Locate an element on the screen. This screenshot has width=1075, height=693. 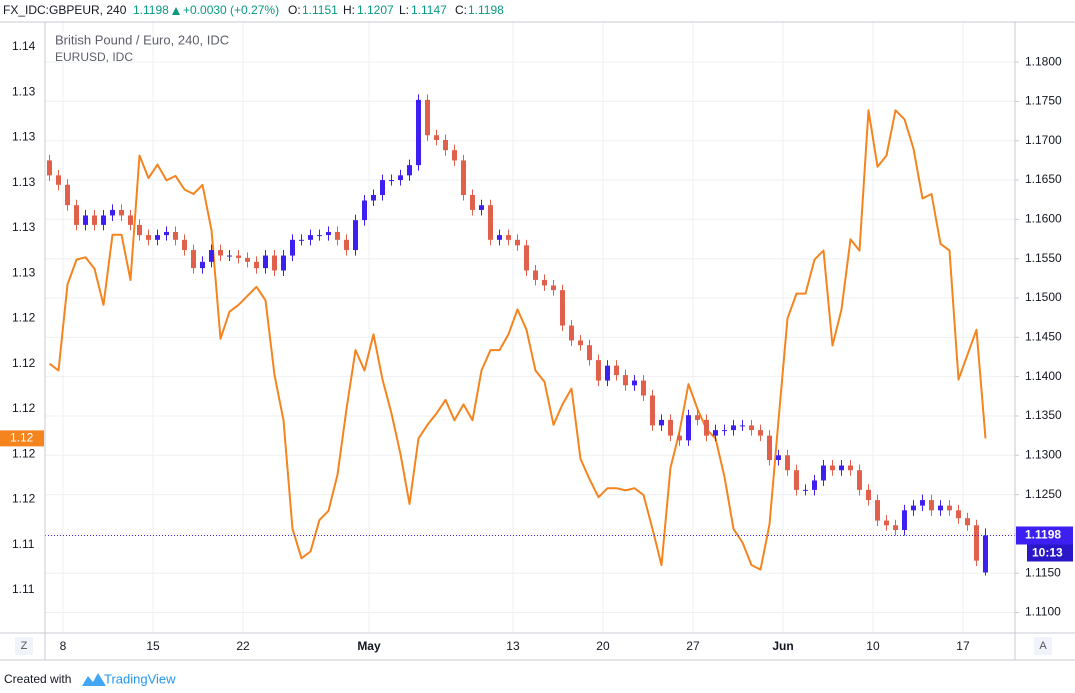
open-value: 1.1151 is located at coordinates (320, 10).